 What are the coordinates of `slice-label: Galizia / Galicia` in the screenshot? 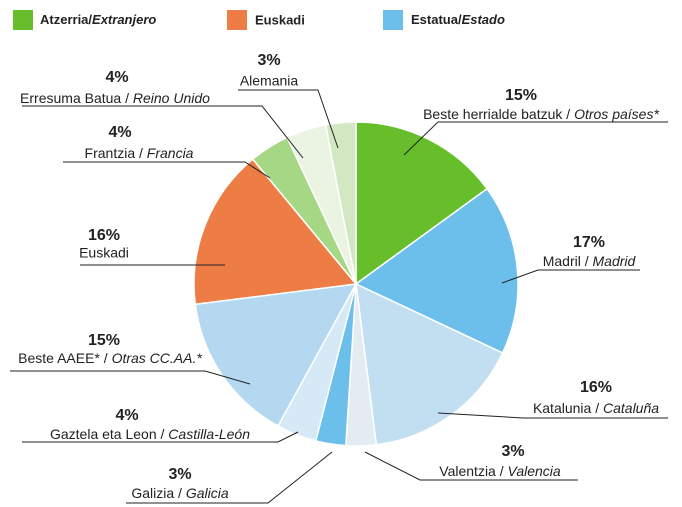 It's located at (179, 493).